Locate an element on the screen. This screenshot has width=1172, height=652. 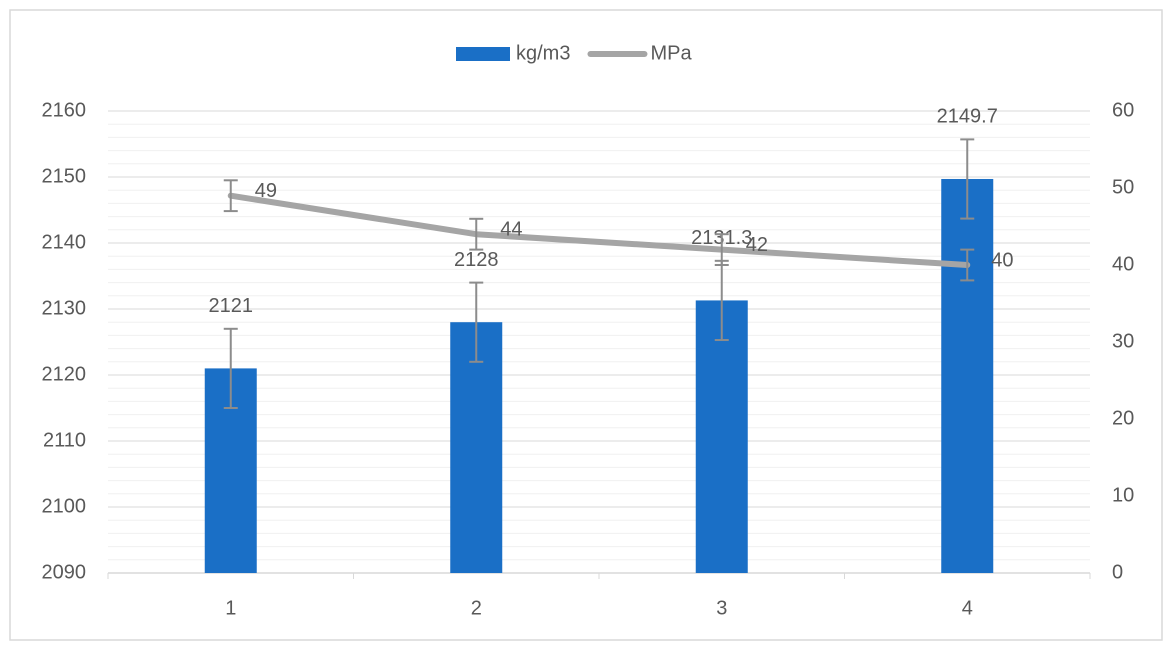
y2-tick-label: 20 is located at coordinates (1123, 418).